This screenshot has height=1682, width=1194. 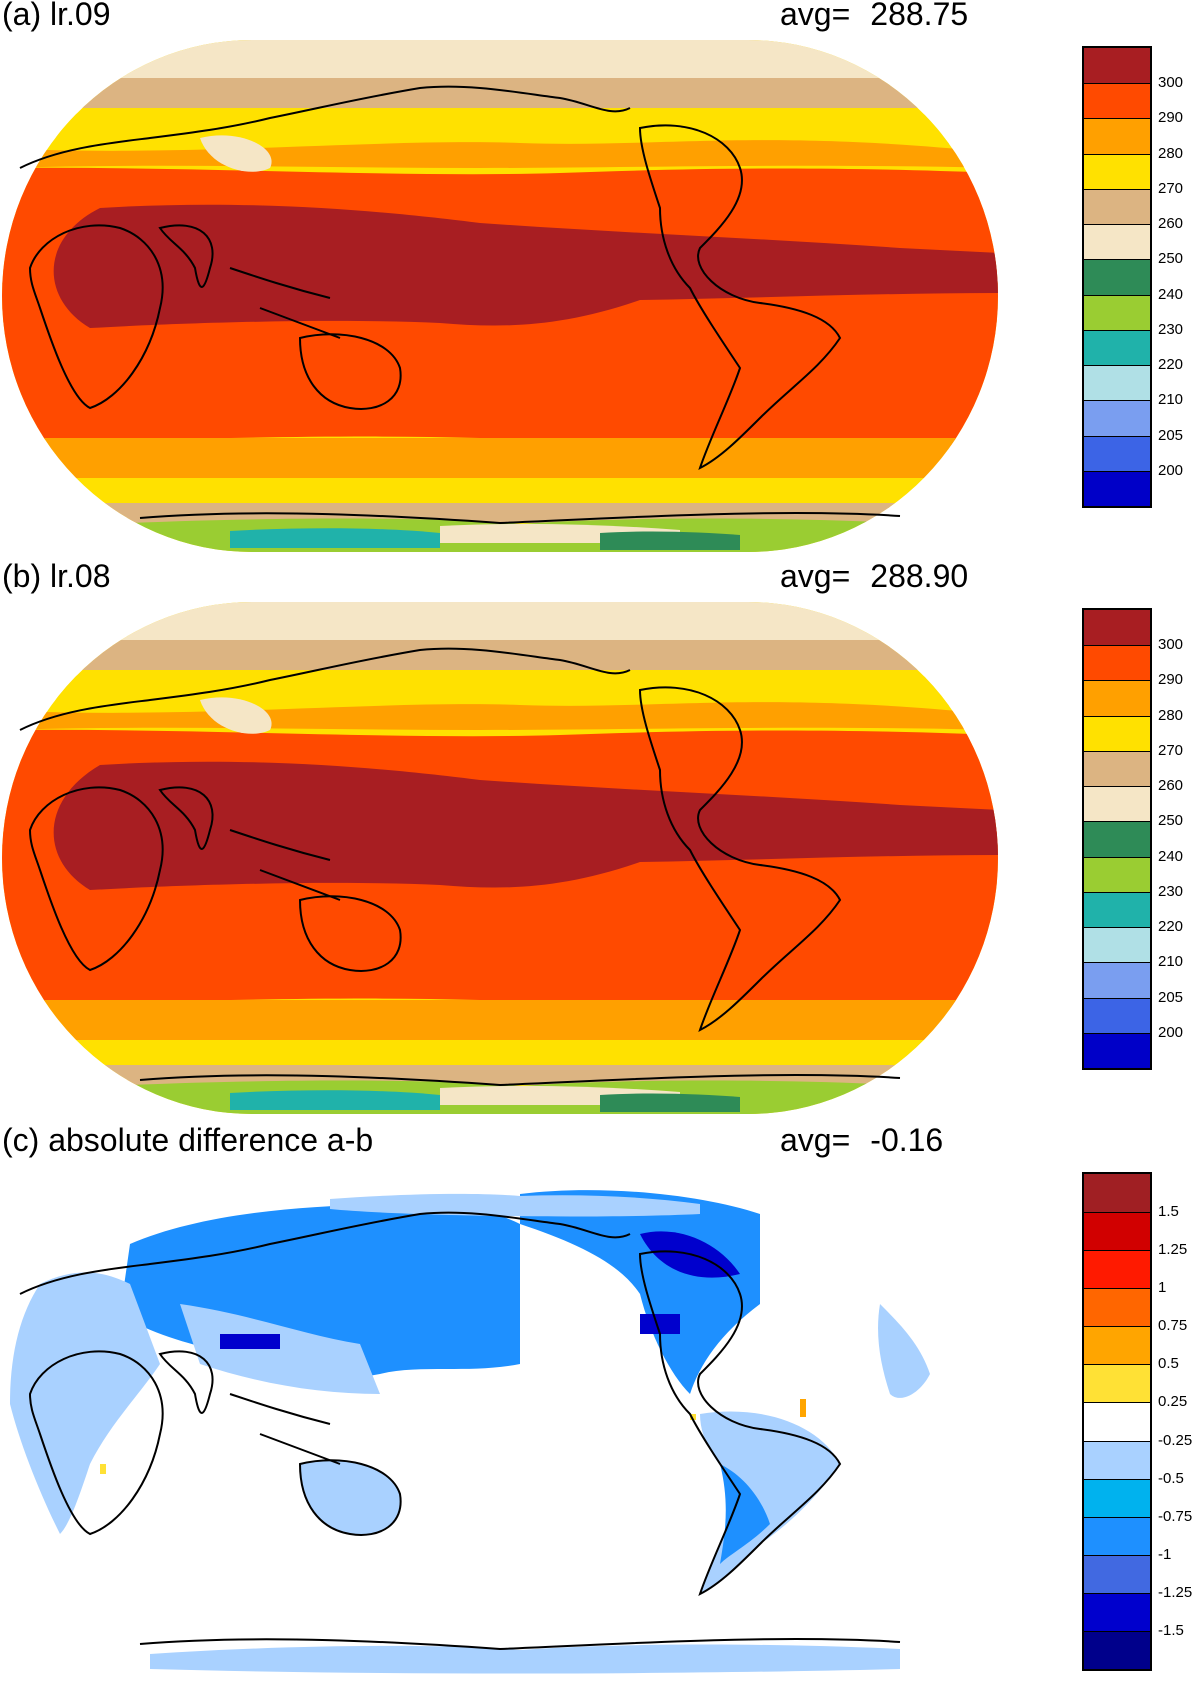 I want to click on colorbar-tick-label: 260, so click(x=1171, y=786).